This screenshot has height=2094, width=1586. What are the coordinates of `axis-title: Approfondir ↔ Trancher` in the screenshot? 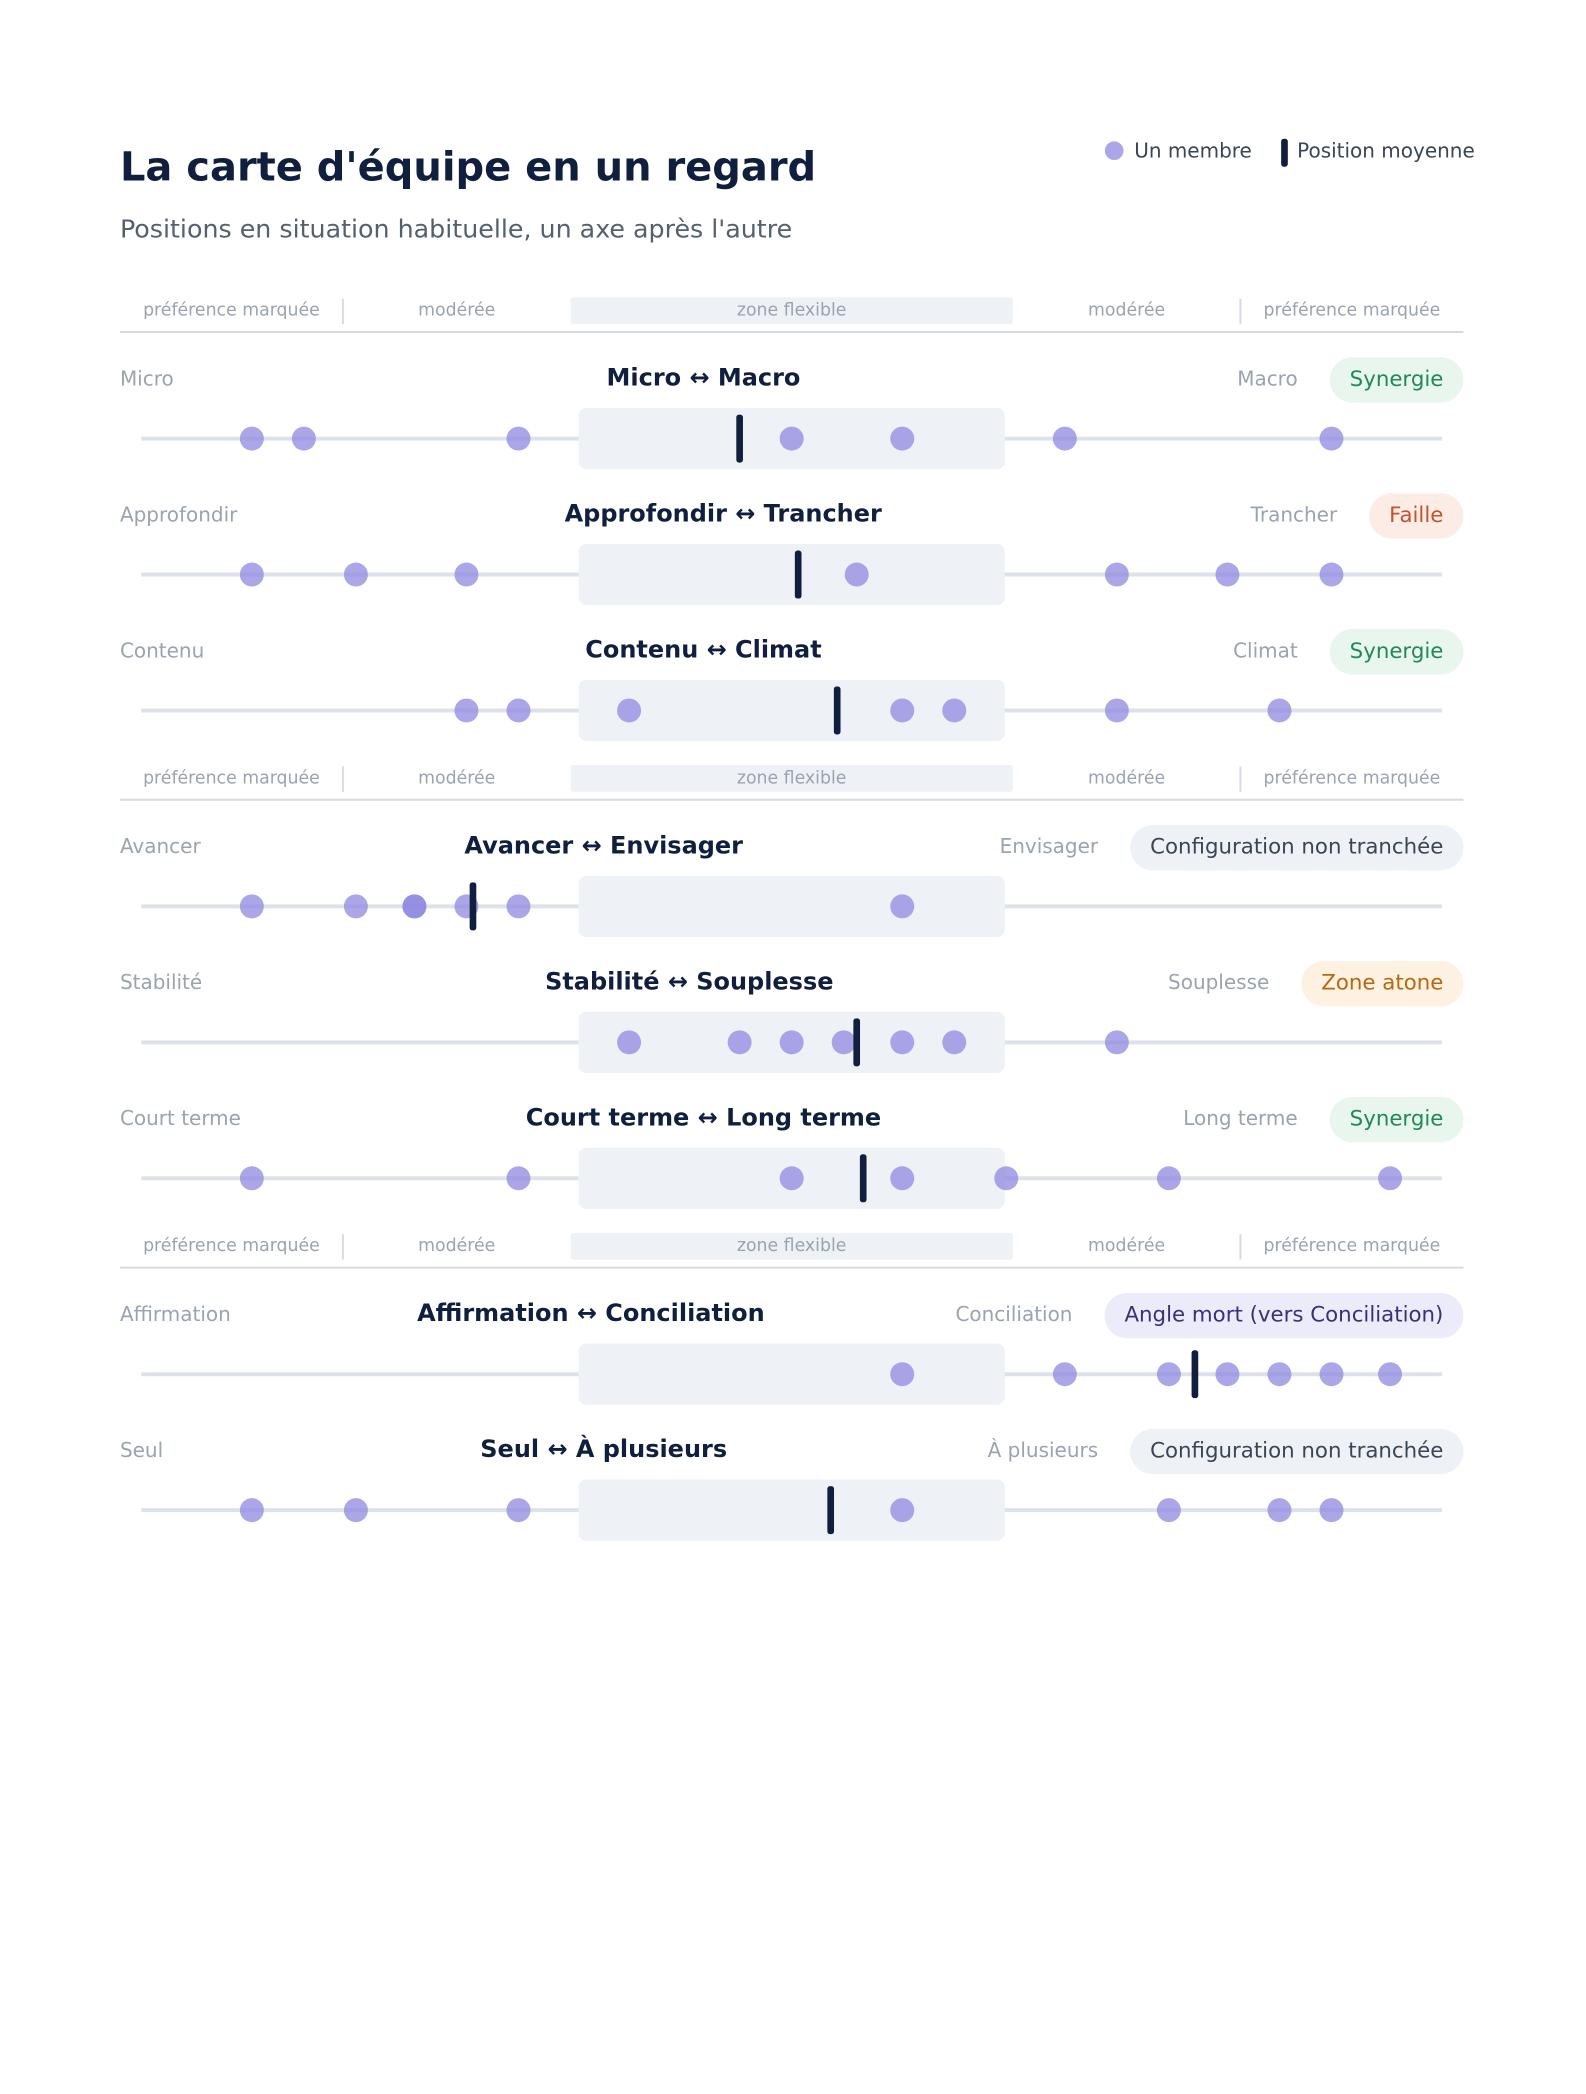 It's located at (723, 514).